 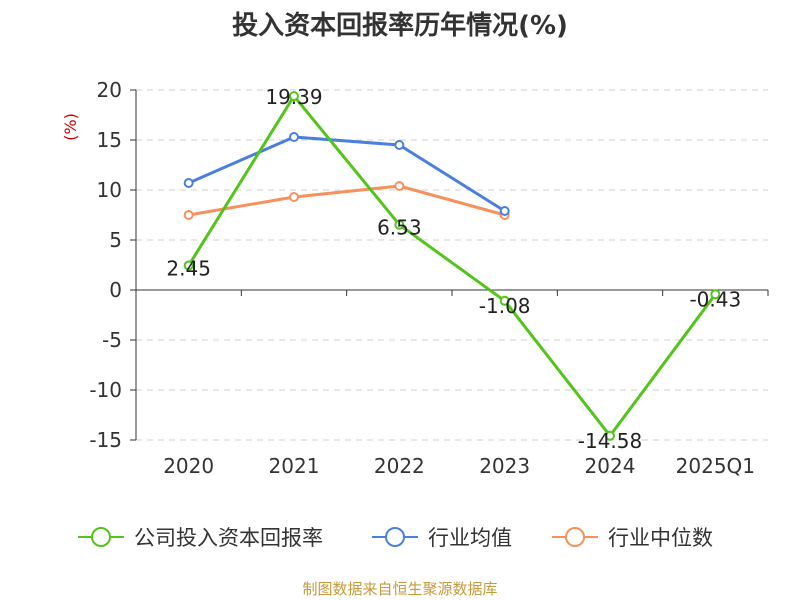 I want to click on data-label: 2.45, so click(x=188, y=269).